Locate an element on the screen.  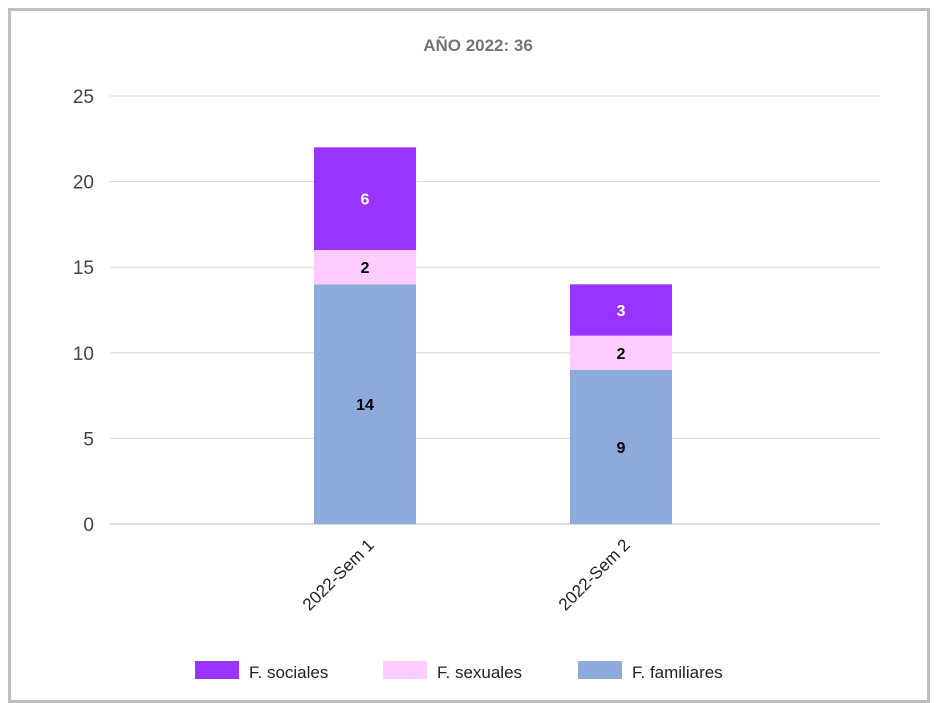
x-tick-label: 2022-Sem 2 is located at coordinates (594, 574).